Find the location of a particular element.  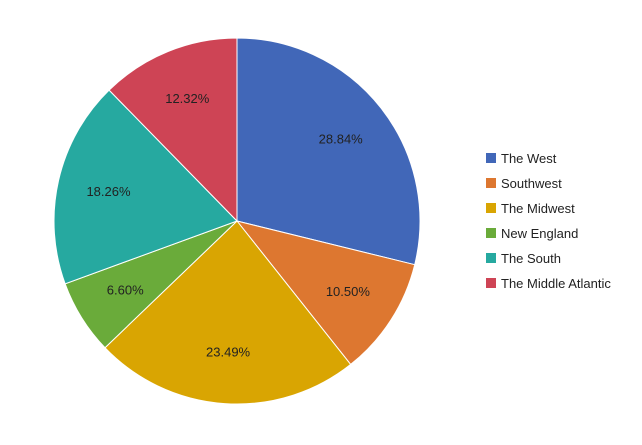

legend-item-new-england: New England is located at coordinates (532, 233).